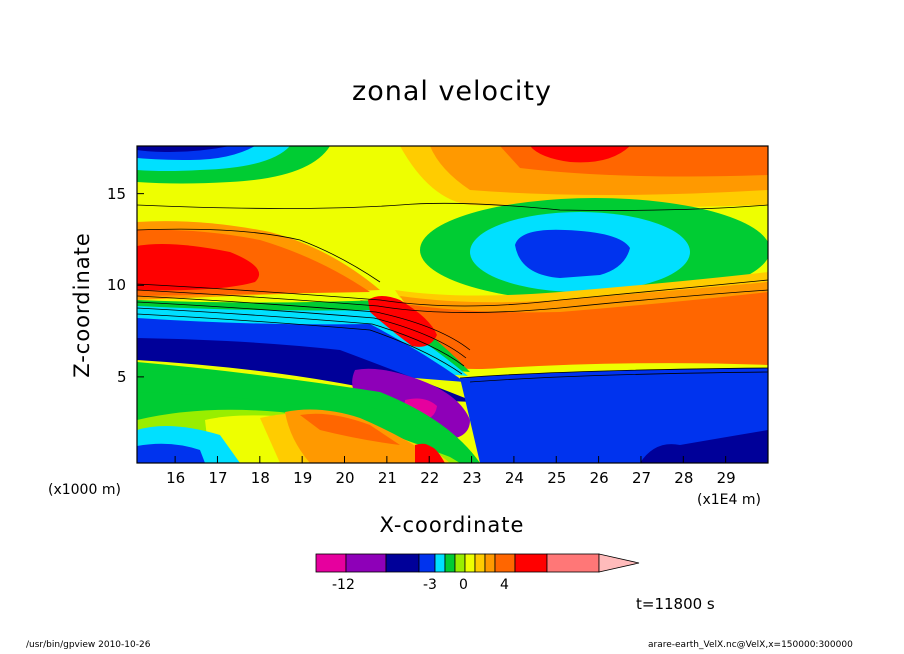 Image resolution: width=904 pixels, height=654 pixels. I want to click on colorbar, so click(477, 563).